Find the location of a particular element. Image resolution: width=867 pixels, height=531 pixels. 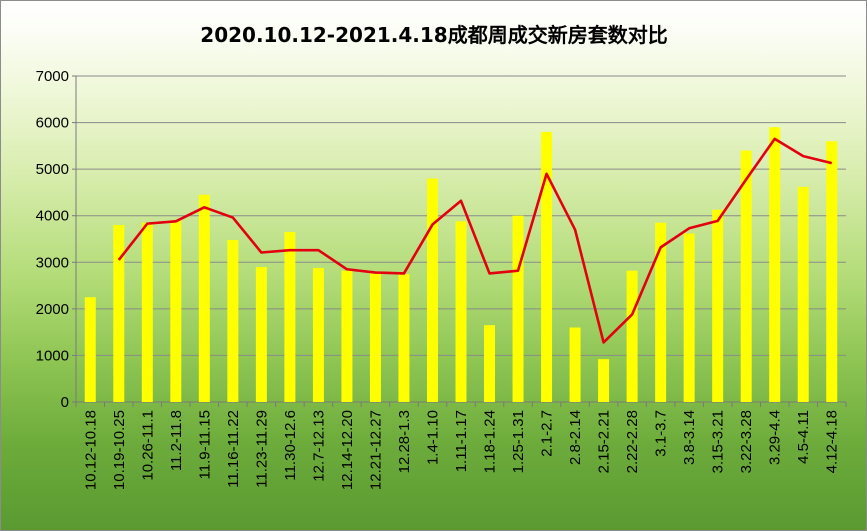

y-tick-label: 7000 is located at coordinates (52, 76).